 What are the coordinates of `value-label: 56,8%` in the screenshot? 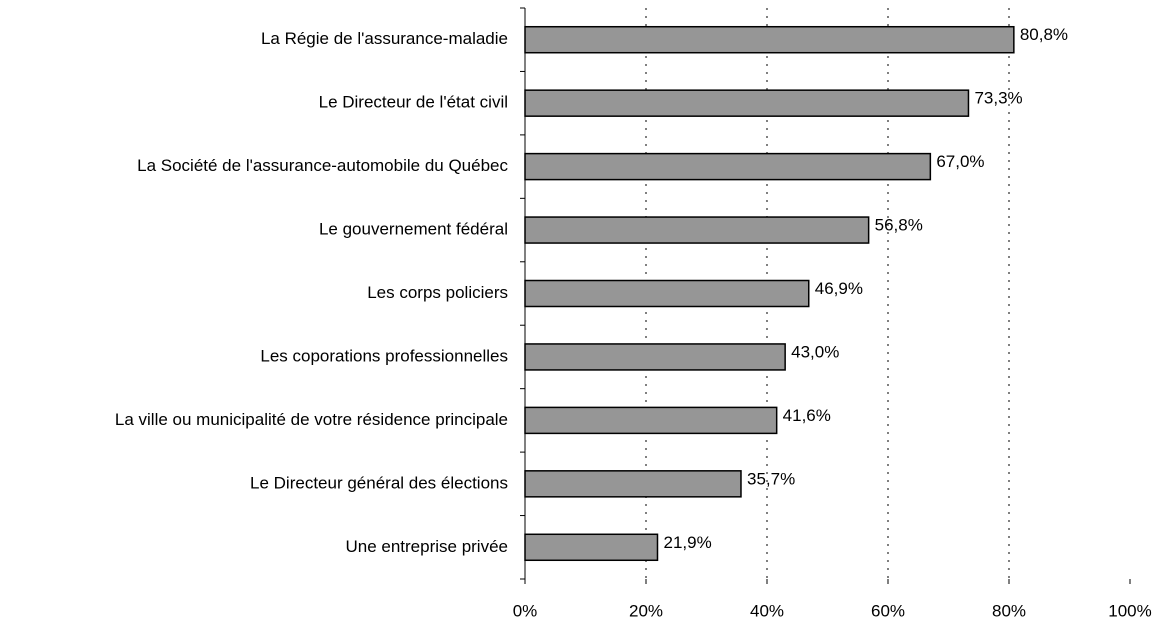 It's located at (899, 225).